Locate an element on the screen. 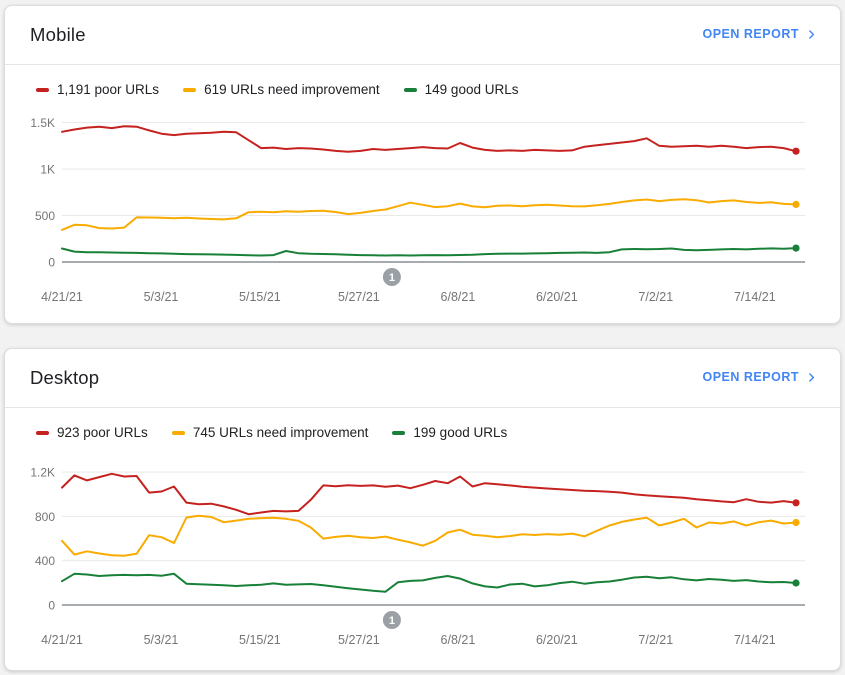 The width and height of the screenshot is (845, 675). legend-item-good: 149 good URLs is located at coordinates (461, 89).